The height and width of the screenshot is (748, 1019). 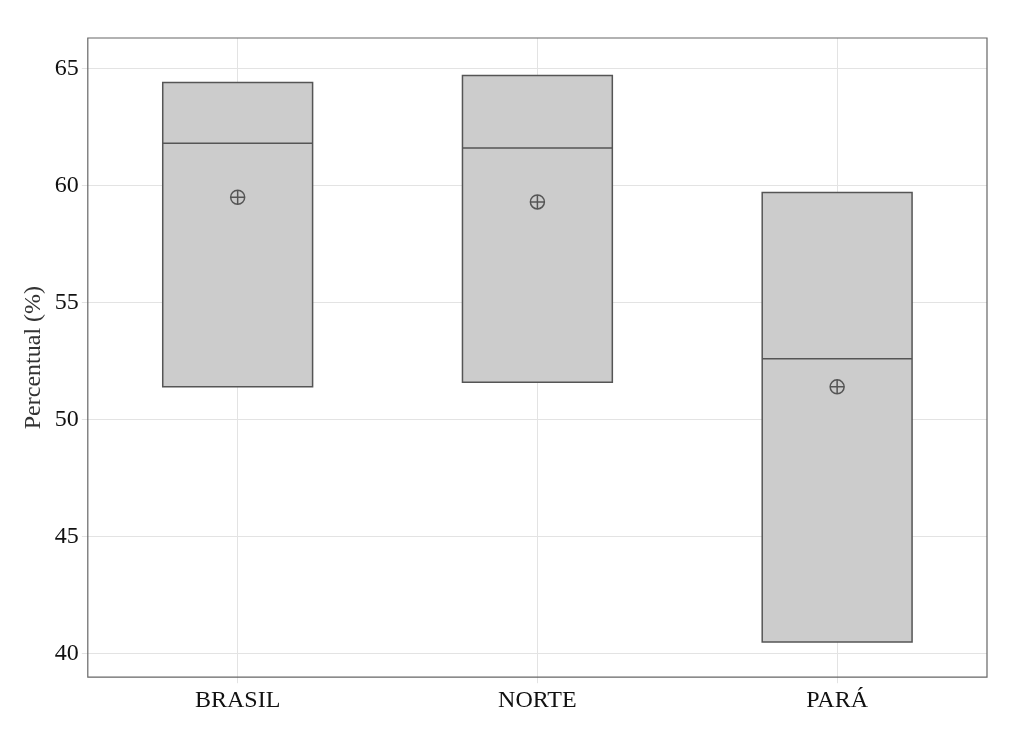 What do you see at coordinates (537, 698) in the screenshot?
I see `x-tick-label: NORTE` at bounding box center [537, 698].